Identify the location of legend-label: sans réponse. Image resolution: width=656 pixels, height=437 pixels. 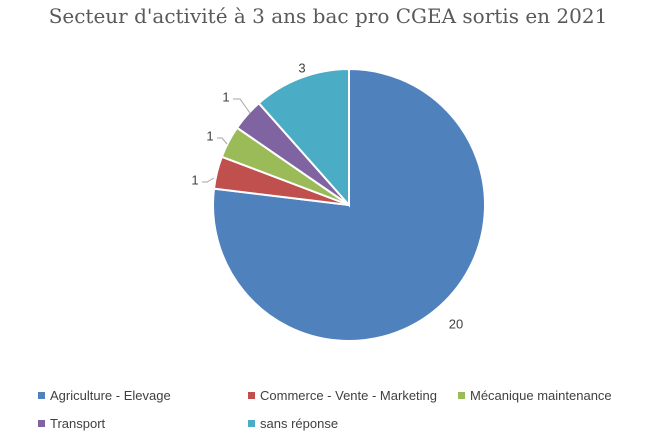
(299, 423).